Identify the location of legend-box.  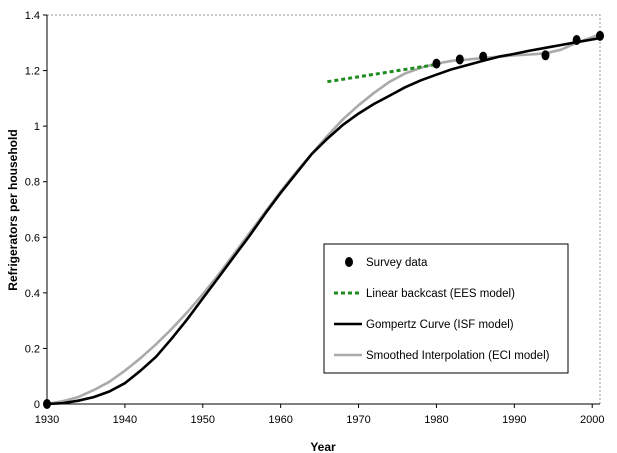
(446, 308).